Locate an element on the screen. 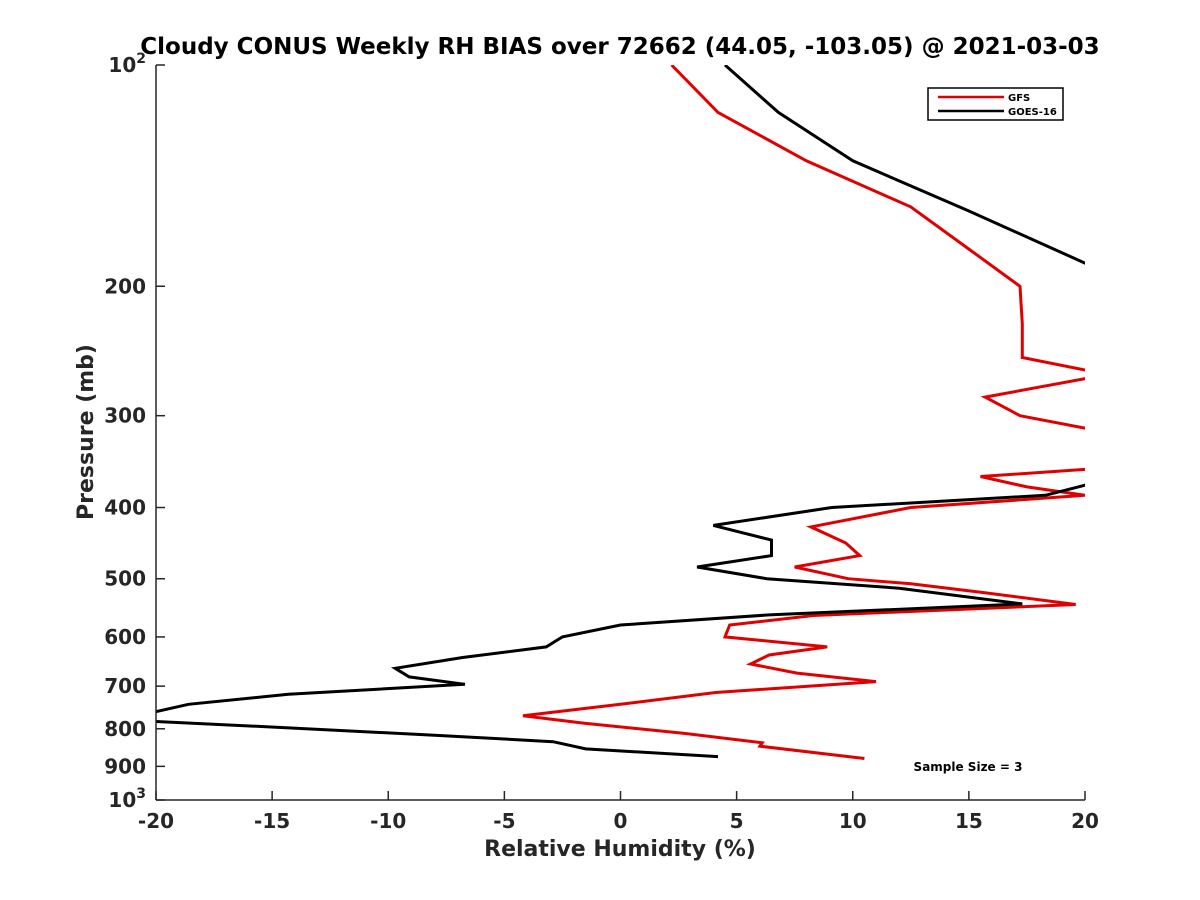  legend: GFS GOES-16 is located at coordinates (995, 104).